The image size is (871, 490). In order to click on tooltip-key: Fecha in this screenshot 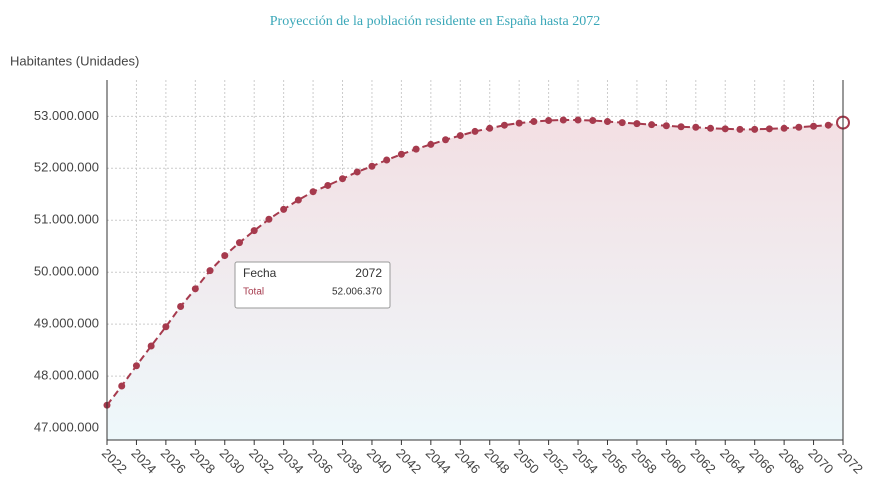, I will do `click(260, 273)`.